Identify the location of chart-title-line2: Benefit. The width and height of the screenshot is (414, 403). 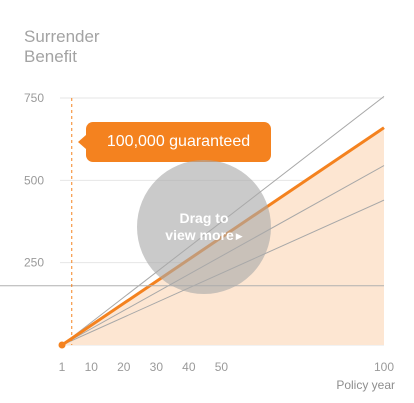
(50, 56).